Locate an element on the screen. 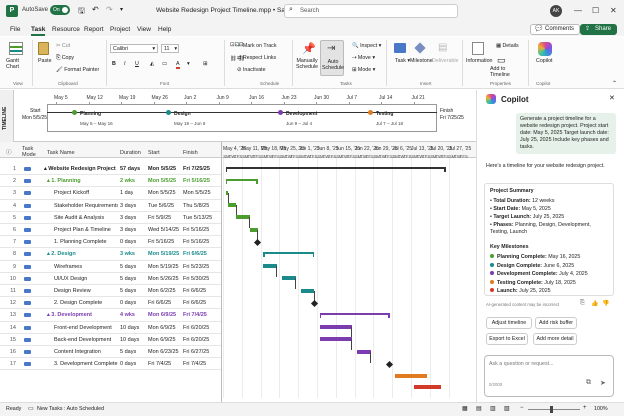  task-name-cell: Site Audit & Analysis is located at coordinates (79, 217).